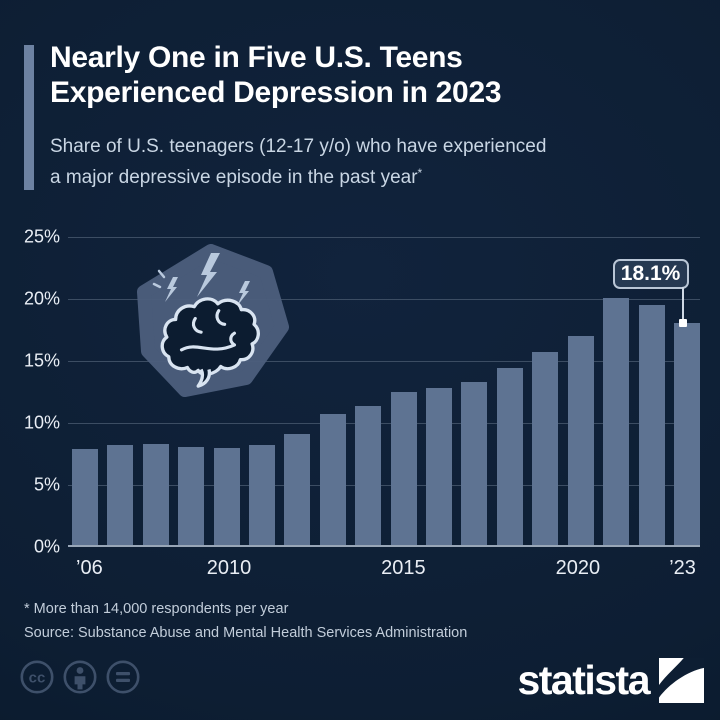 The image size is (720, 720). What do you see at coordinates (41, 236) in the screenshot?
I see `y-axis-tick-label: 25%` at bounding box center [41, 236].